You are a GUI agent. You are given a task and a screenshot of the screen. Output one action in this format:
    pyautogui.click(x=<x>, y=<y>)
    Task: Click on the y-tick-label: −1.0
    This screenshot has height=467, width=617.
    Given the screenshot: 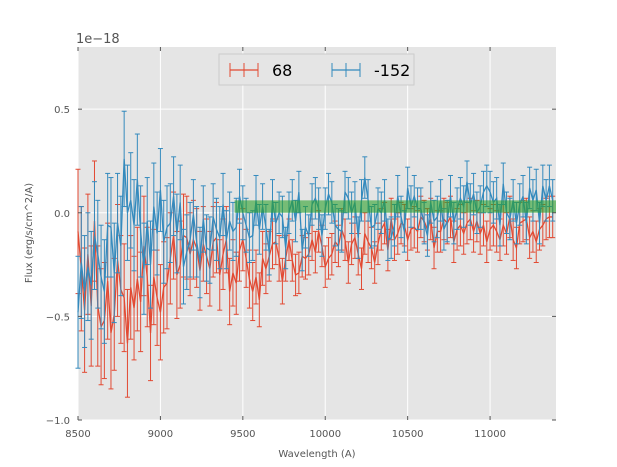 What is the action you would take?
    pyautogui.click(x=58, y=421)
    